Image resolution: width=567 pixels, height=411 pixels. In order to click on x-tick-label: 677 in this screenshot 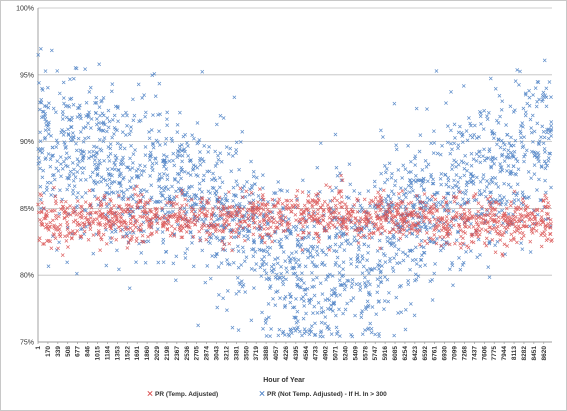, I will do `click(78, 351)`.